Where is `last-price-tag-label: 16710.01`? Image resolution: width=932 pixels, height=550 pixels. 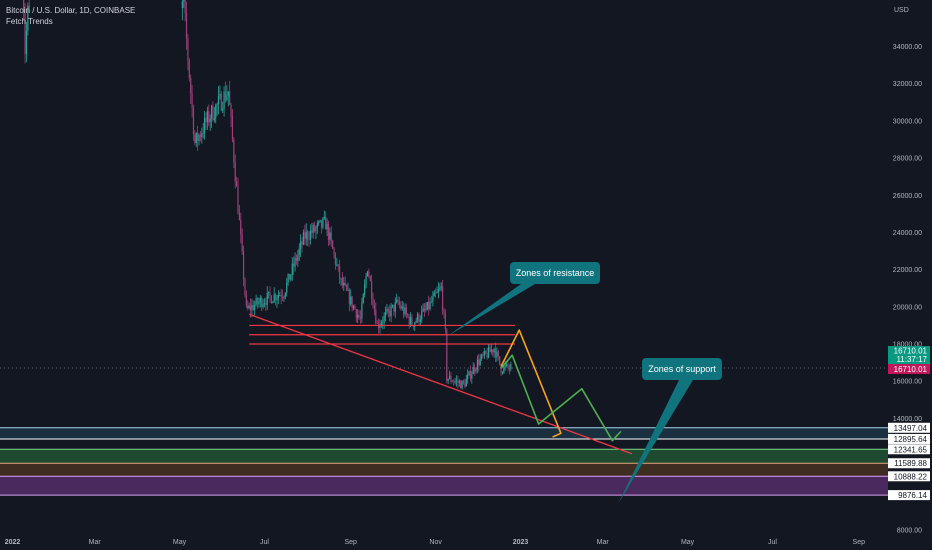
last-price-tag-label: 16710.01 is located at coordinates (911, 369).